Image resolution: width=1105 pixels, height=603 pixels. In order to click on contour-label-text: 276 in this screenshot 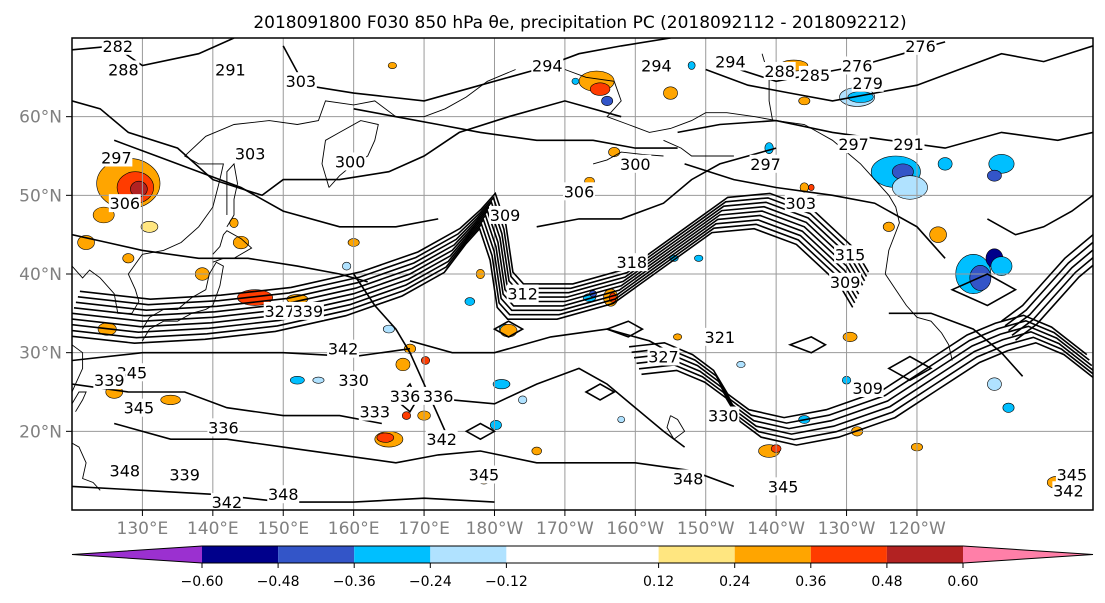, I will do `click(920, 46)`.